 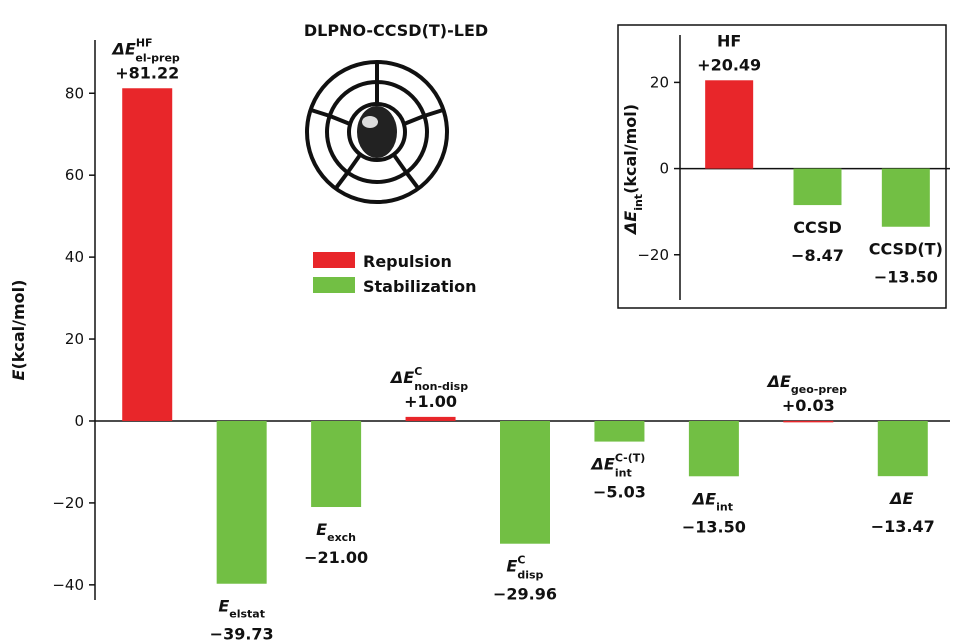 What do you see at coordinates (396, 30) in the screenshot?
I see `chart-title: DLPNO-CCSD(T)-LED` at bounding box center [396, 30].